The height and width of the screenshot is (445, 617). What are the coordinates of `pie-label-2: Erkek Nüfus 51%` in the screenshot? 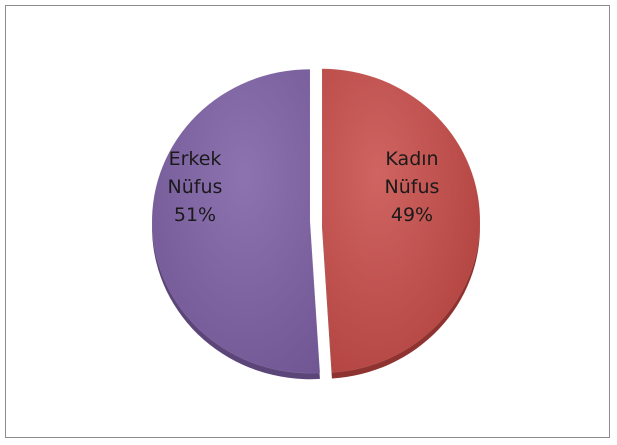 It's located at (195, 187).